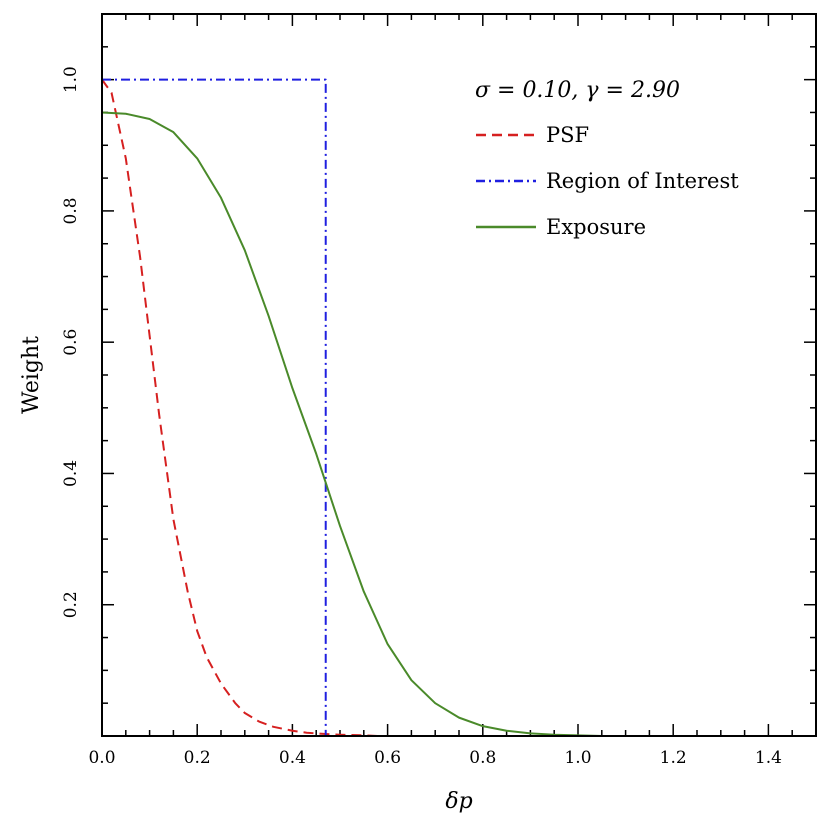 Image resolution: width=831 pixels, height=831 pixels. I want to click on x-tick-label: 0.8, so click(482, 758).